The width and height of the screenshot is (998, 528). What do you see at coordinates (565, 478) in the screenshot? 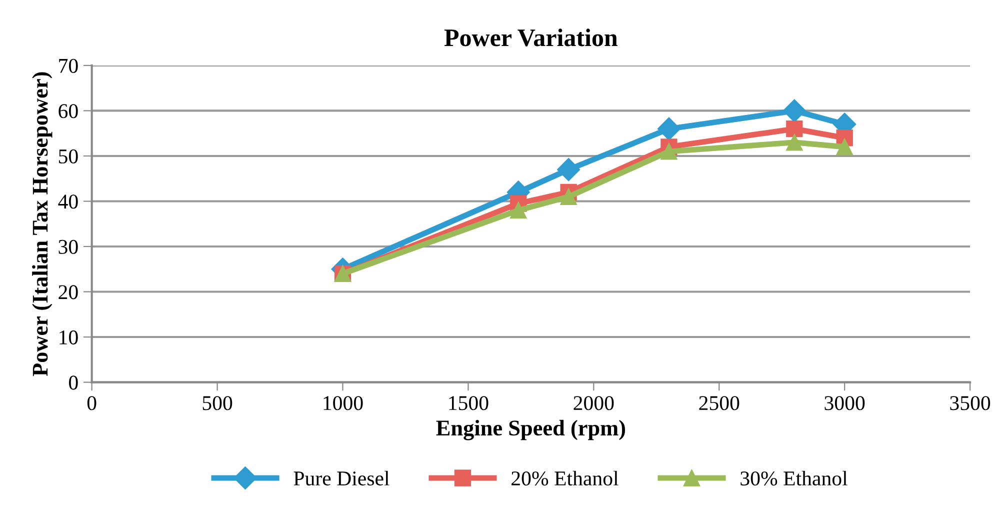
I see `legend-label: 20% Ethanol` at bounding box center [565, 478].